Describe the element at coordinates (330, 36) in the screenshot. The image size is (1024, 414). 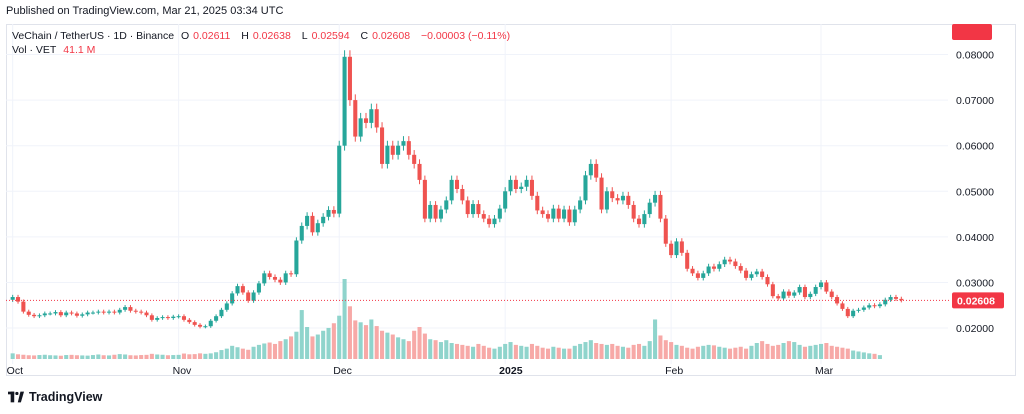
I see `low-value: 0.02594` at that location.